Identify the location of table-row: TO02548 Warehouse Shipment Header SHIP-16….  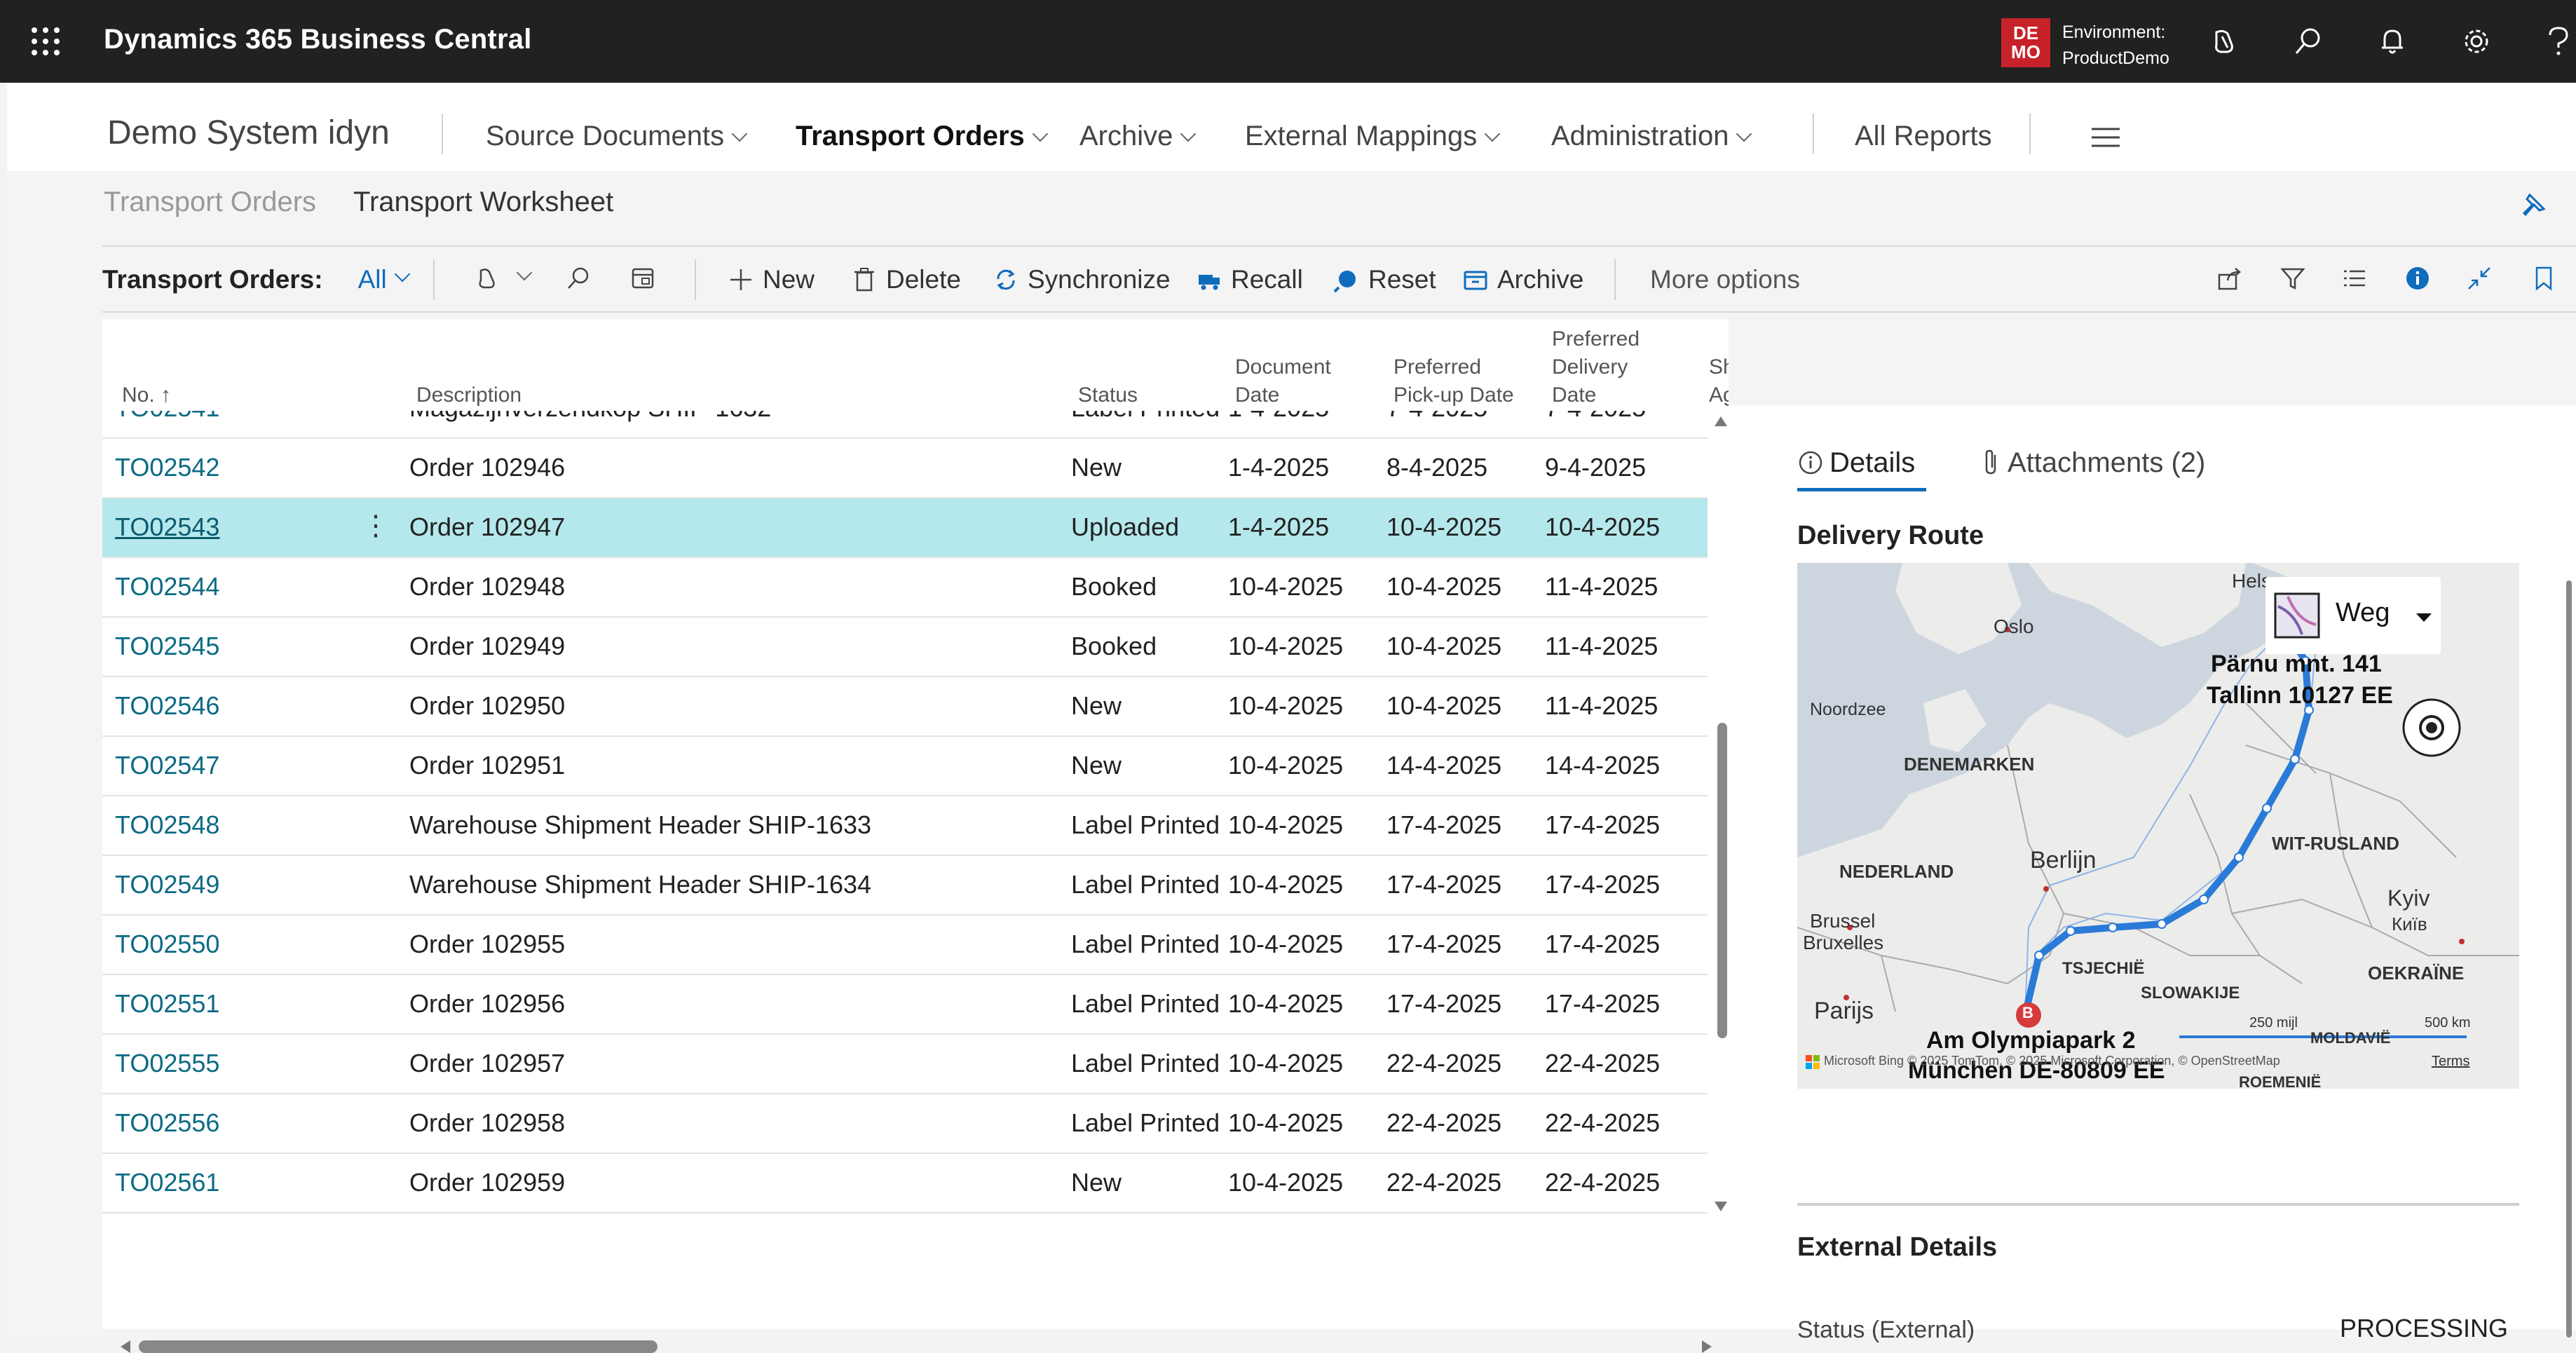
(905, 826).